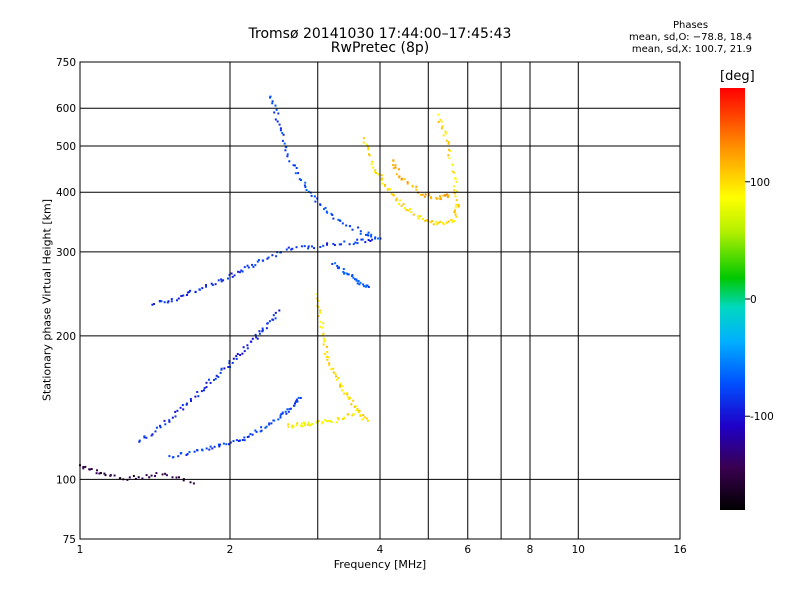 The width and height of the screenshot is (800, 600). I want to click on x-axis-label: Frequency [MHz], so click(380, 564).